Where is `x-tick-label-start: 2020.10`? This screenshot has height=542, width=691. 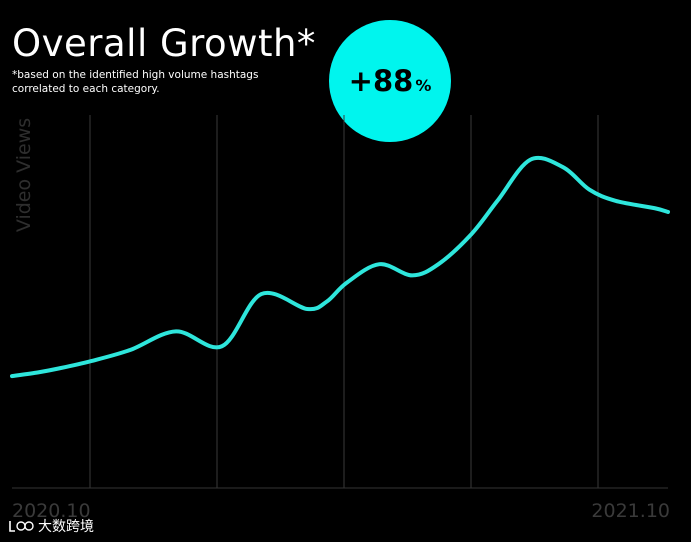 x-tick-label-start: 2020.10 is located at coordinates (51, 511).